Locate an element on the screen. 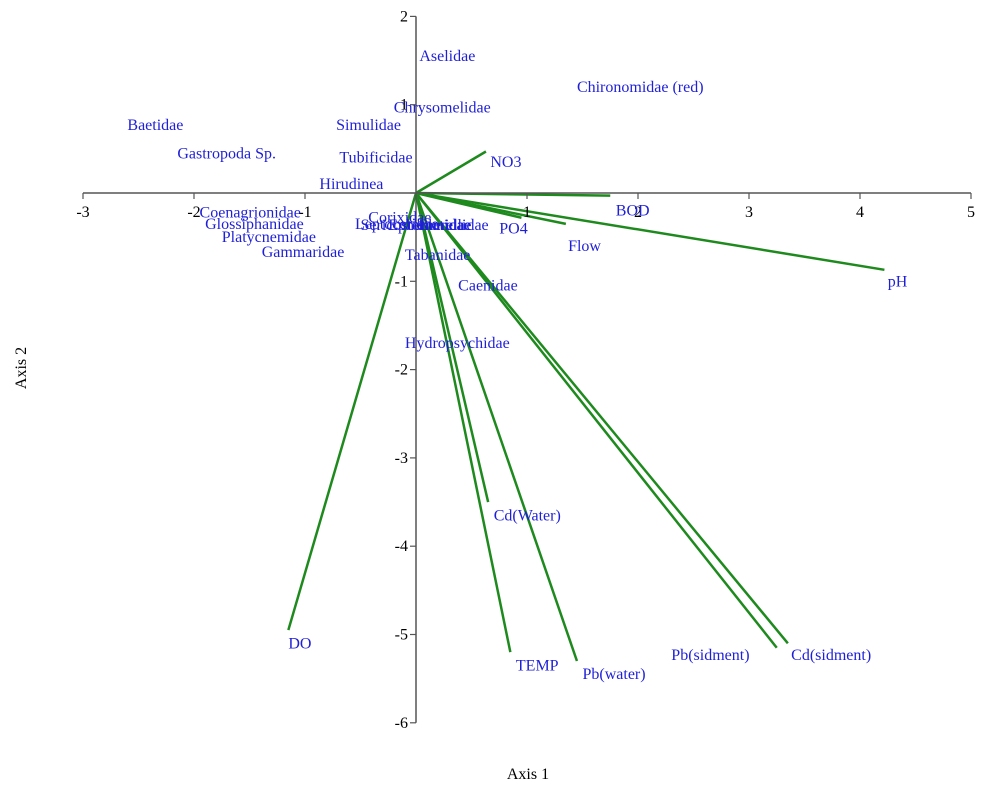  x-tick-label: -1 is located at coordinates (304, 212).